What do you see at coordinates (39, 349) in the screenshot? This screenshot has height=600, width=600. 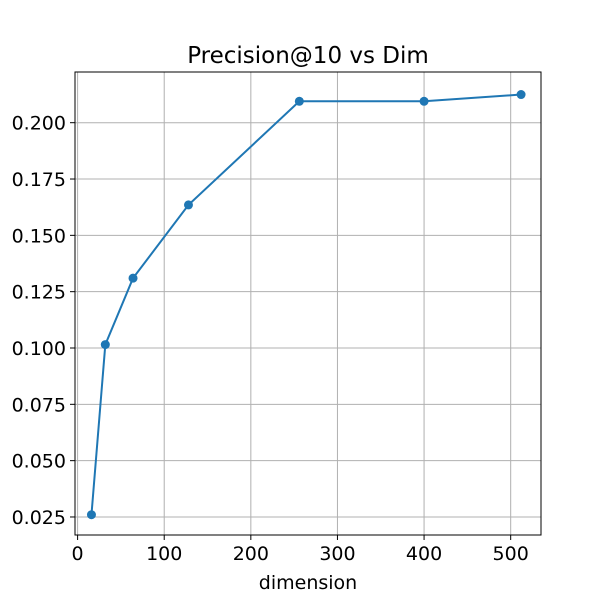 I see `y-tick-label: 0.100` at bounding box center [39, 349].